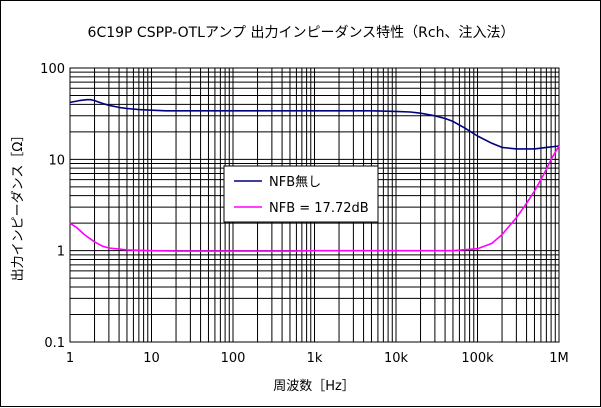 The width and height of the screenshot is (601, 408). What do you see at coordinates (52, 69) in the screenshot?
I see `y-tick-label: 100` at bounding box center [52, 69].